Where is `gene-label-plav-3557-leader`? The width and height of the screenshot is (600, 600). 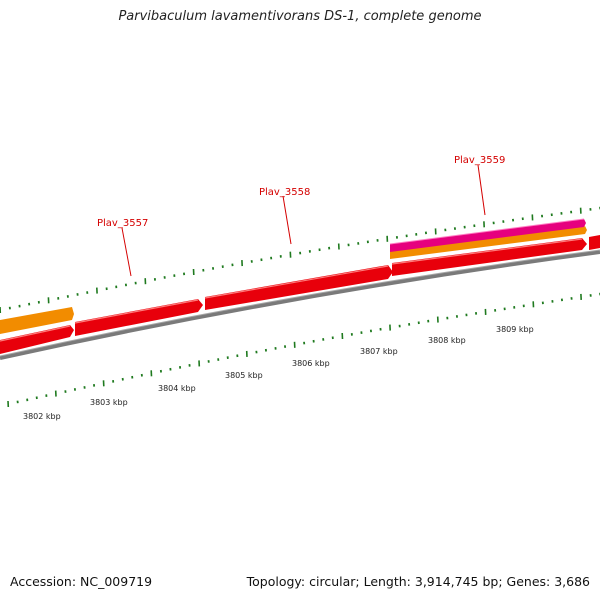
gene-label-plav-3557-leader is located at coordinates (126, 252).